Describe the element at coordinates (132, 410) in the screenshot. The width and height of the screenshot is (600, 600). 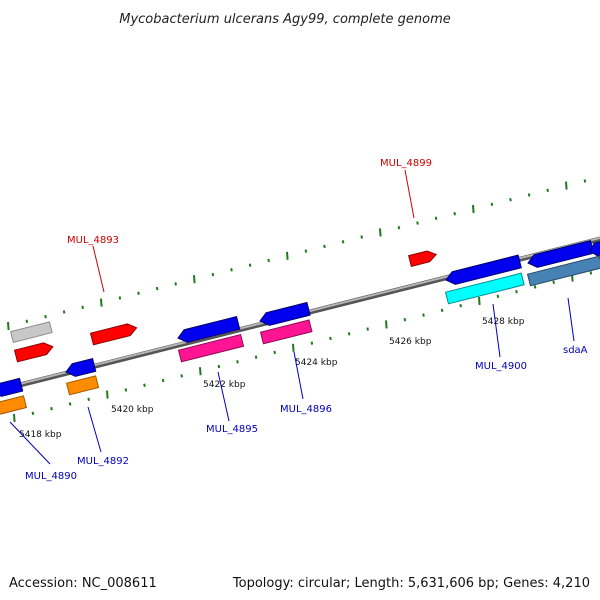
I see `scale-label-5420: 5420 kbp` at that location.